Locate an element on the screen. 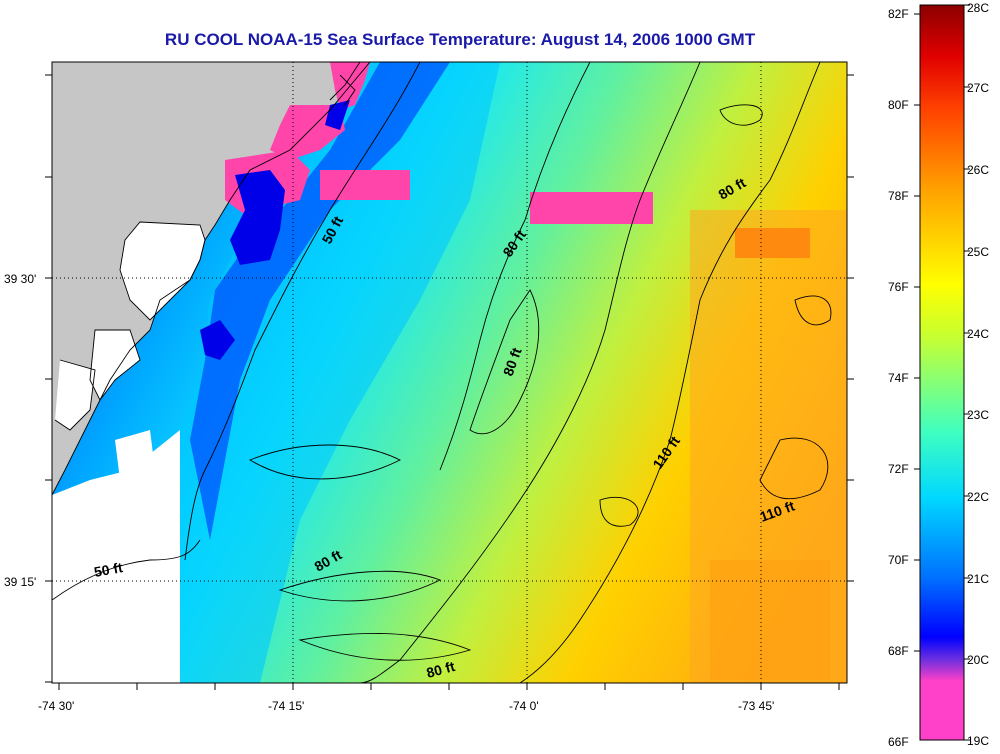  colorbar-c-label: 24C is located at coordinates (978, 334).